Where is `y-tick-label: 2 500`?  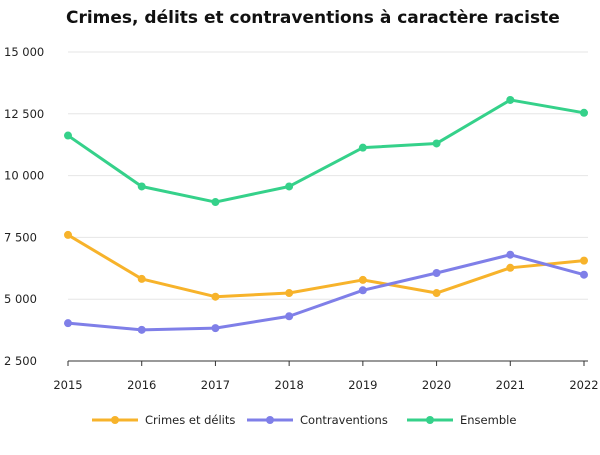 y-tick-label: 2 500 is located at coordinates (20, 361).